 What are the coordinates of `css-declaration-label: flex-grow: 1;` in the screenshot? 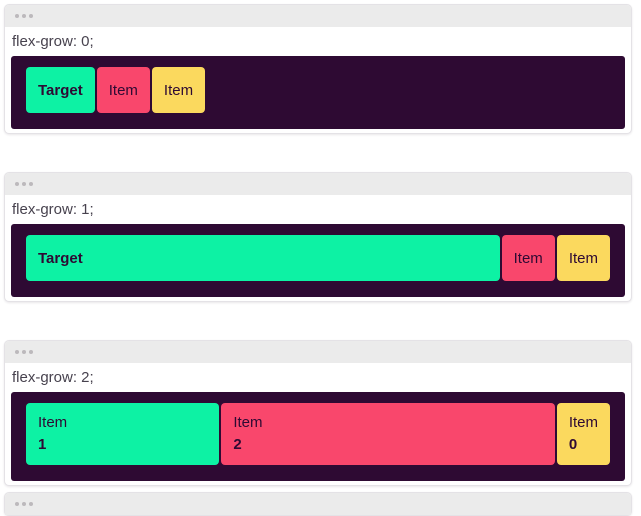 It's located at (53, 209).